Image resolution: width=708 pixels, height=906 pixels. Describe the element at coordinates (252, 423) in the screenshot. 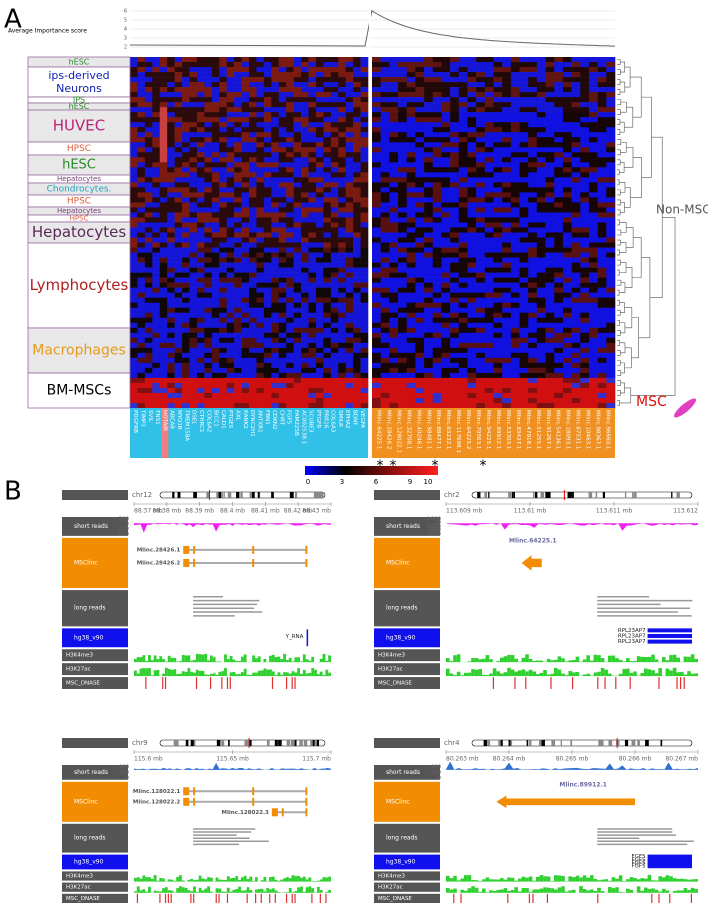

I see `gene-label: DYNC2H1` at that location.